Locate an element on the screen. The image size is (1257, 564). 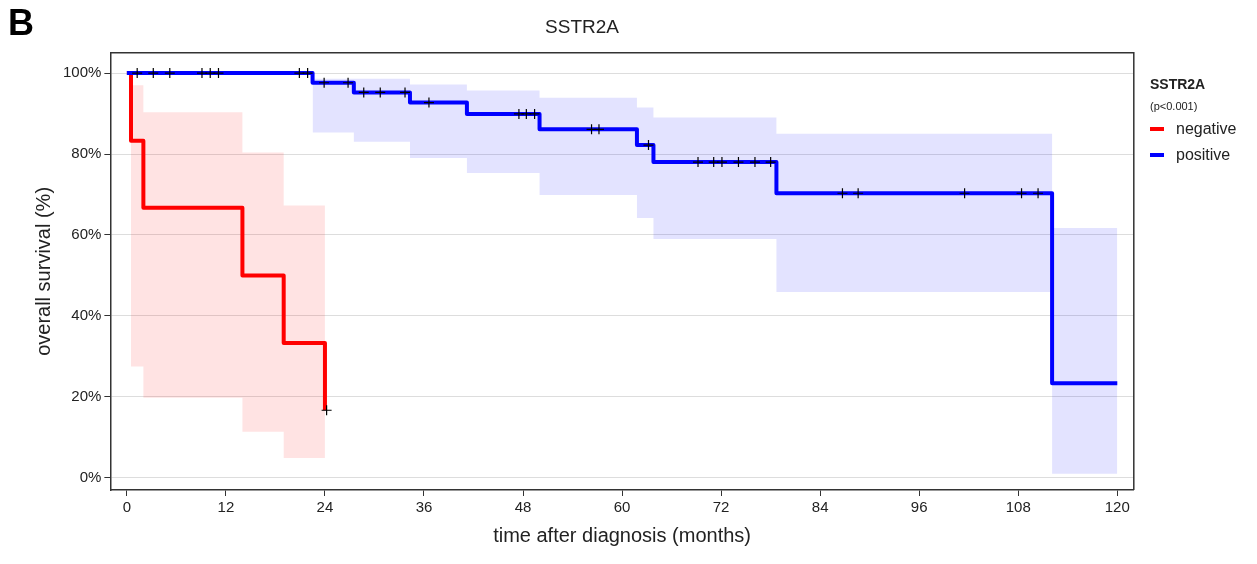
y-tick-label: 20% is located at coordinates (86, 396).